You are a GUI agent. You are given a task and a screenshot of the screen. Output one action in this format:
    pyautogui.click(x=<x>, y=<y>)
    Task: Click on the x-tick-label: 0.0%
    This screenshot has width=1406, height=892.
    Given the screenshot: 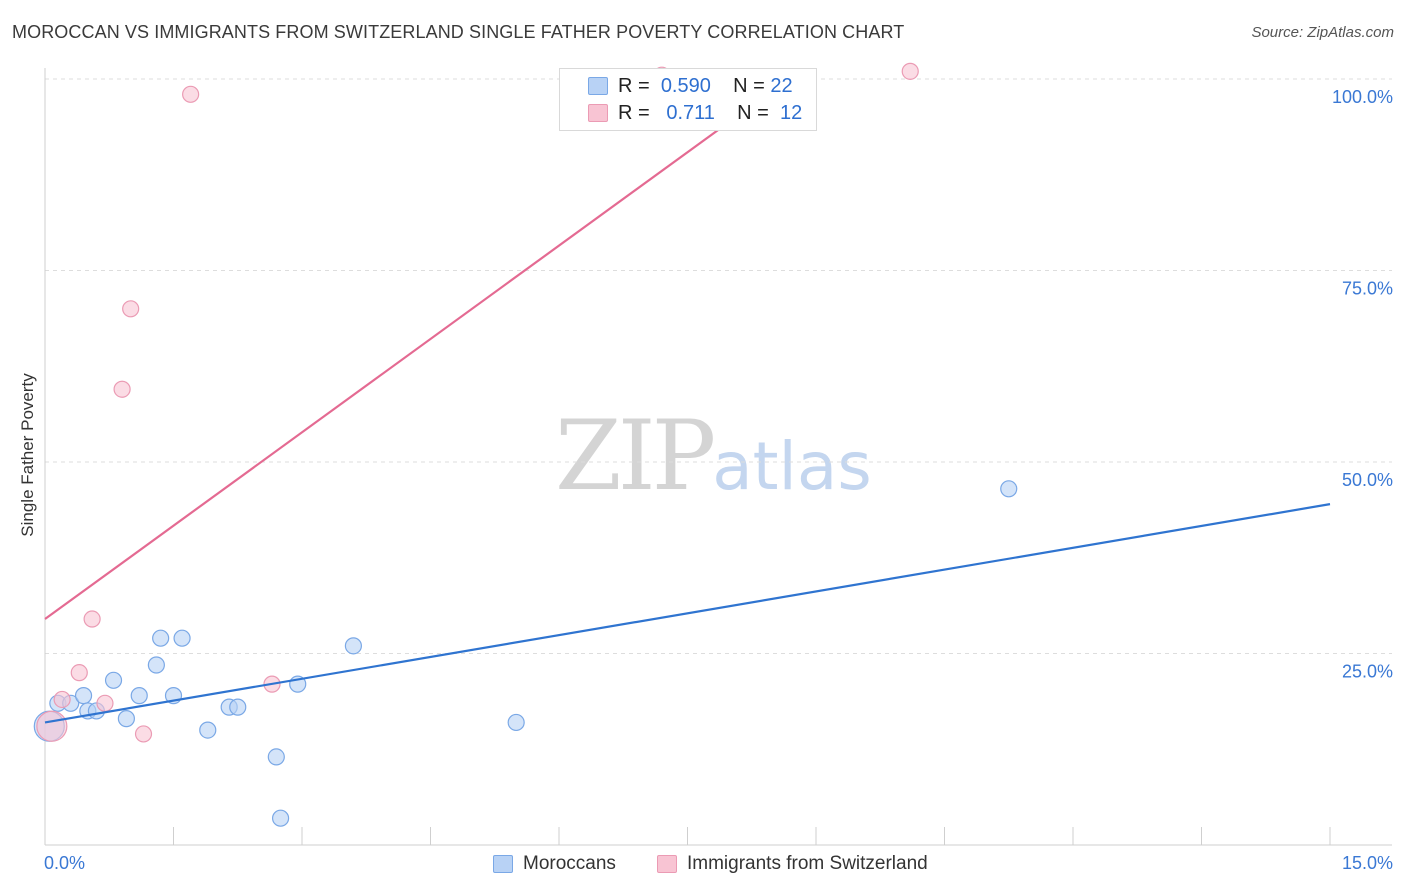 What is the action you would take?
    pyautogui.click(x=64, y=863)
    